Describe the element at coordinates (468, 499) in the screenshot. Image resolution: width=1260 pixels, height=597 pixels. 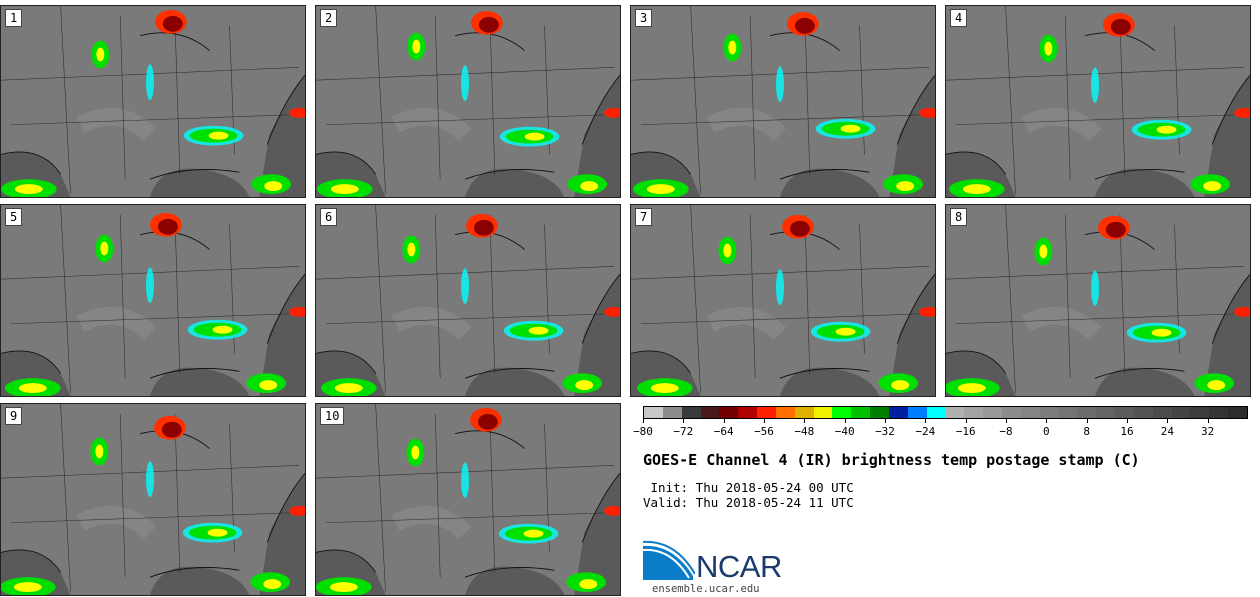
I see `map-panel: 10` at that location.